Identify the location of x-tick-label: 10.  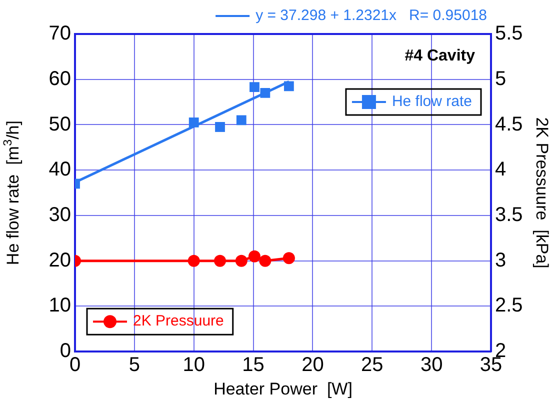
(193, 365).